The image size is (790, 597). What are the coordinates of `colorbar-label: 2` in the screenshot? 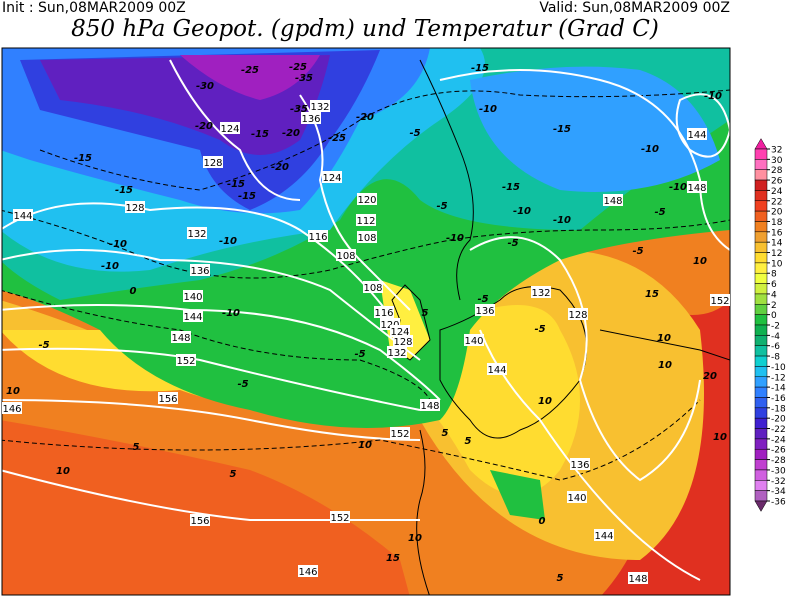 It's located at (774, 306).